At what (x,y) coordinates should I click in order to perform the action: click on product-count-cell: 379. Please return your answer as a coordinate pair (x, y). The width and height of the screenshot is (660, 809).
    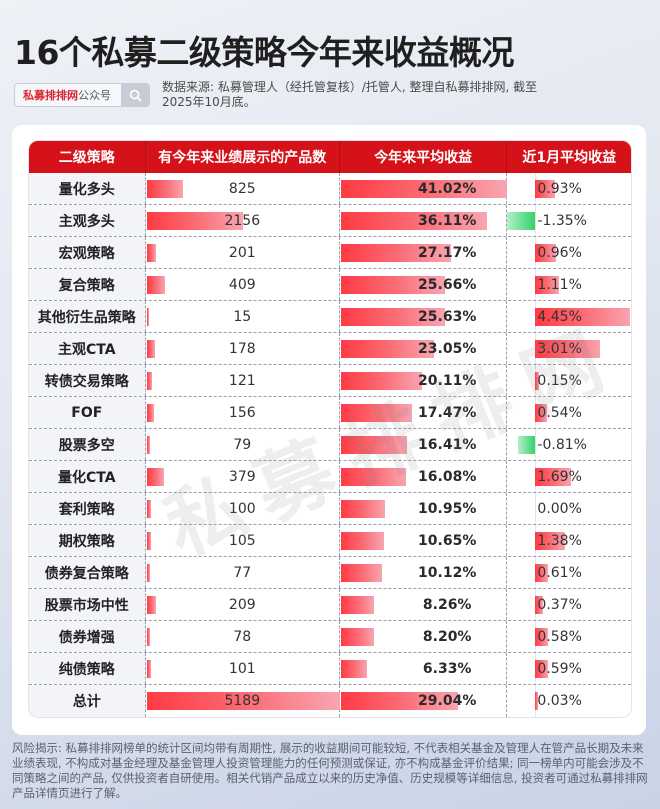
    Looking at the image, I should click on (243, 476).